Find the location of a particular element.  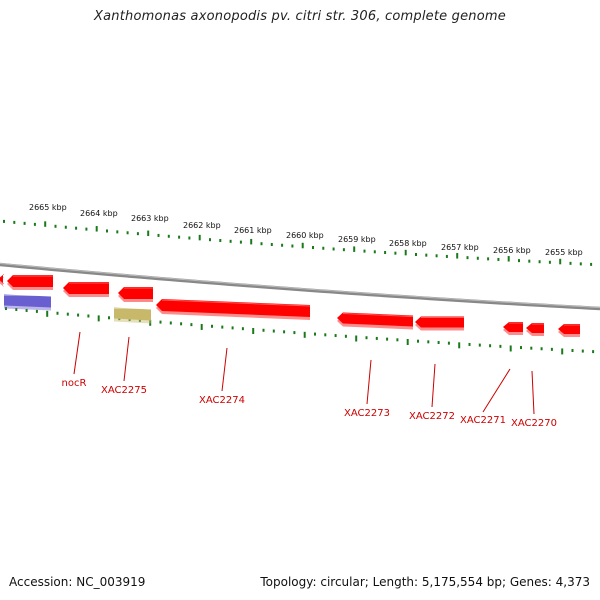

genome-backbone is located at coordinates (300, 286).